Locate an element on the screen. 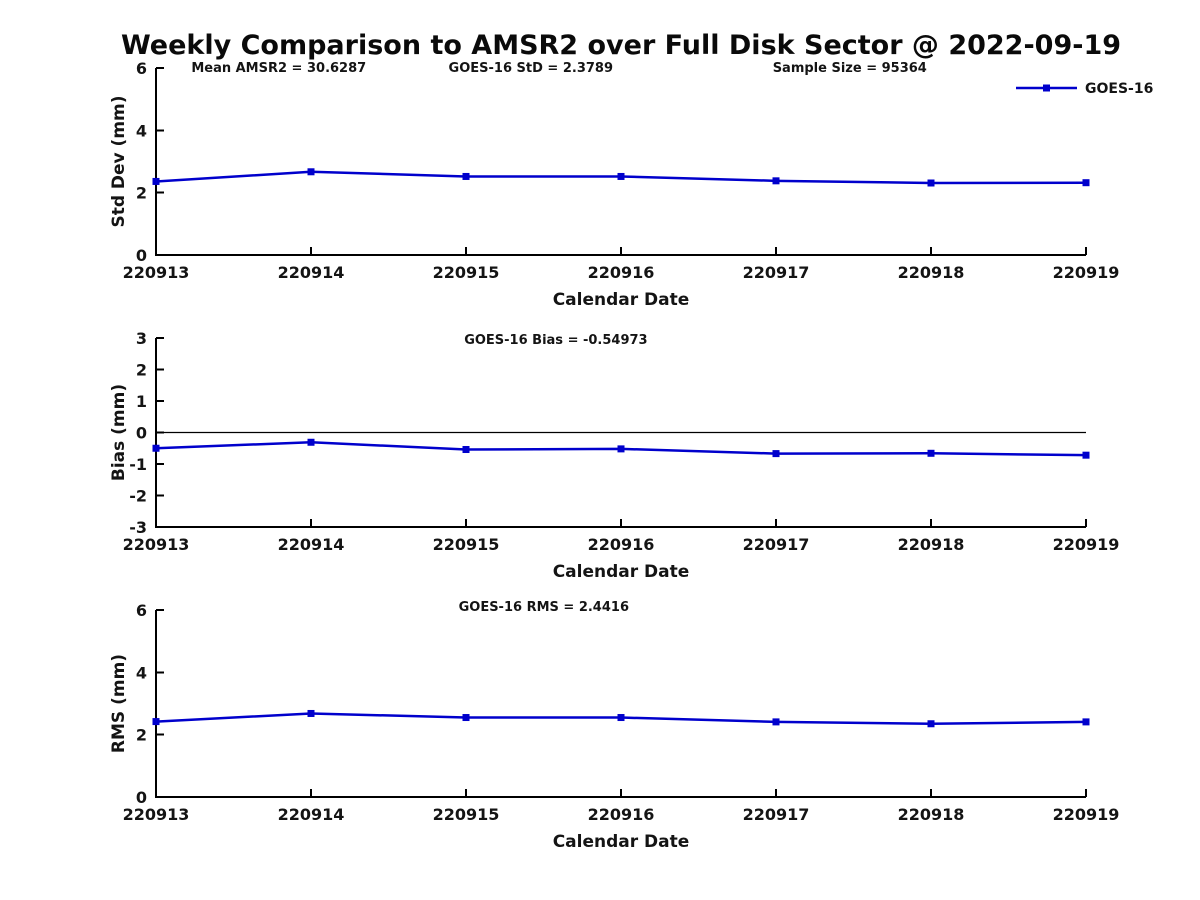 This screenshot has width=1200, height=900. annotation: Mean AMSR2 = 30.6287 is located at coordinates (278, 68).